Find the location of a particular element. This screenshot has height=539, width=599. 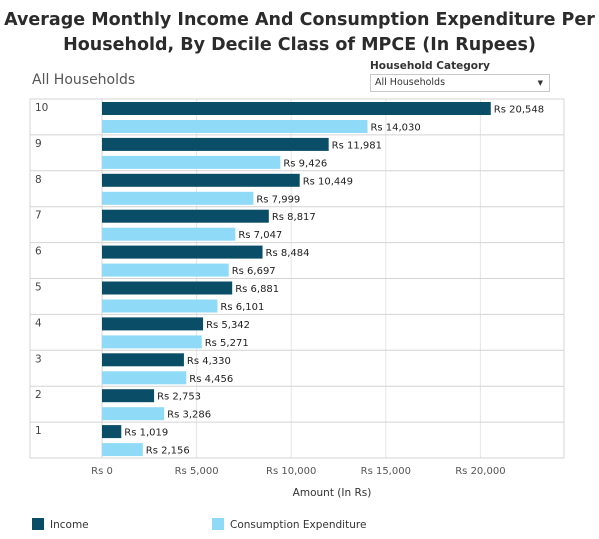

category-label-decile-7: 7 is located at coordinates (38, 216).